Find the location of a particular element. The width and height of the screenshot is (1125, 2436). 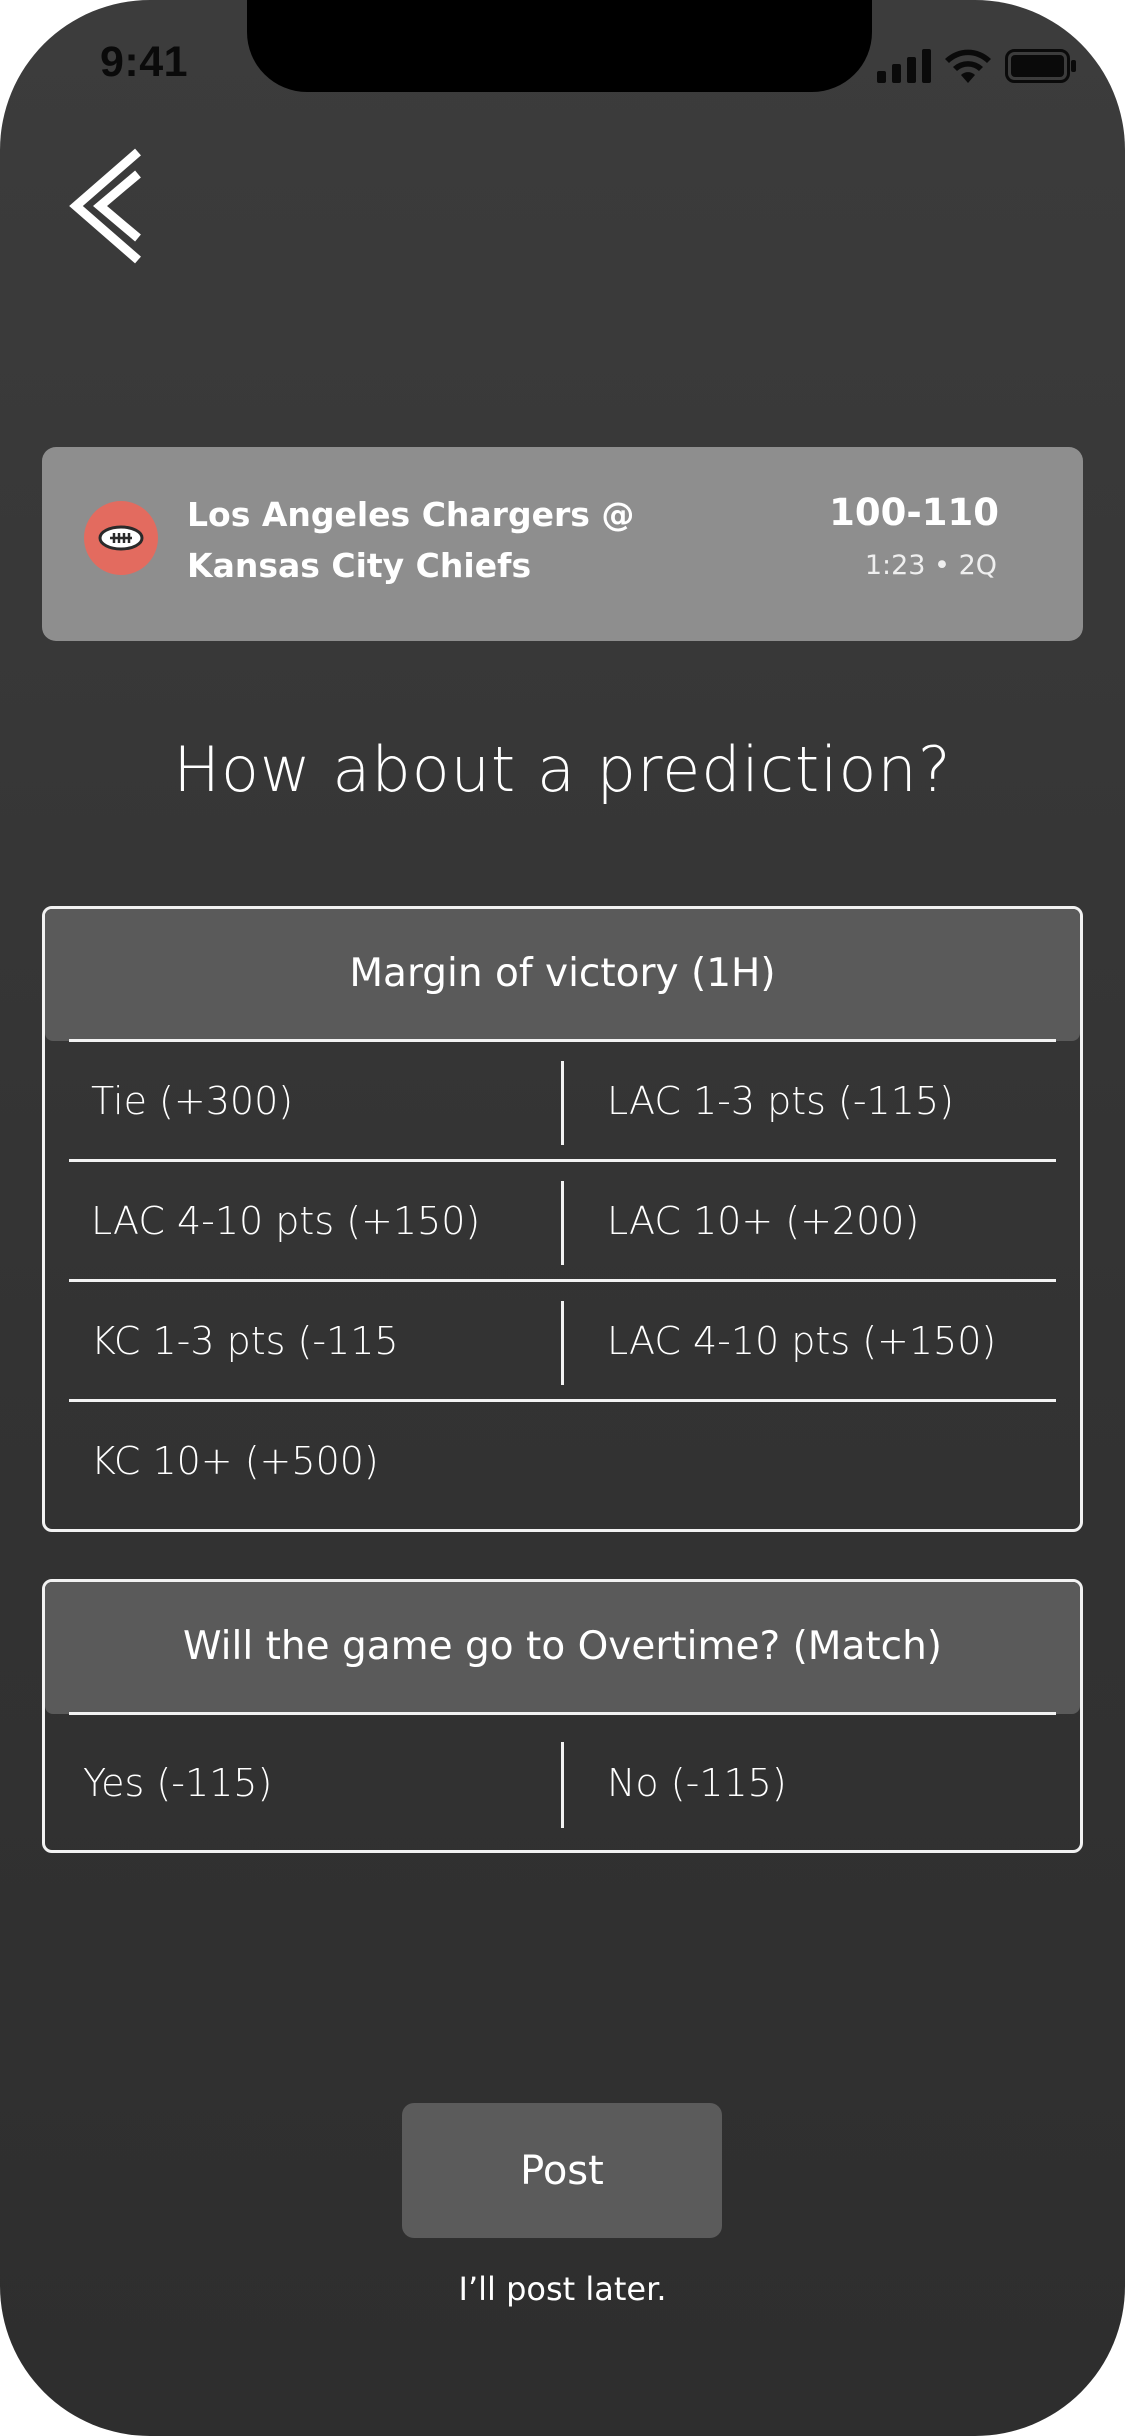

matchup-away-team: Los Angeles Chargers @ is located at coordinates (411, 514).